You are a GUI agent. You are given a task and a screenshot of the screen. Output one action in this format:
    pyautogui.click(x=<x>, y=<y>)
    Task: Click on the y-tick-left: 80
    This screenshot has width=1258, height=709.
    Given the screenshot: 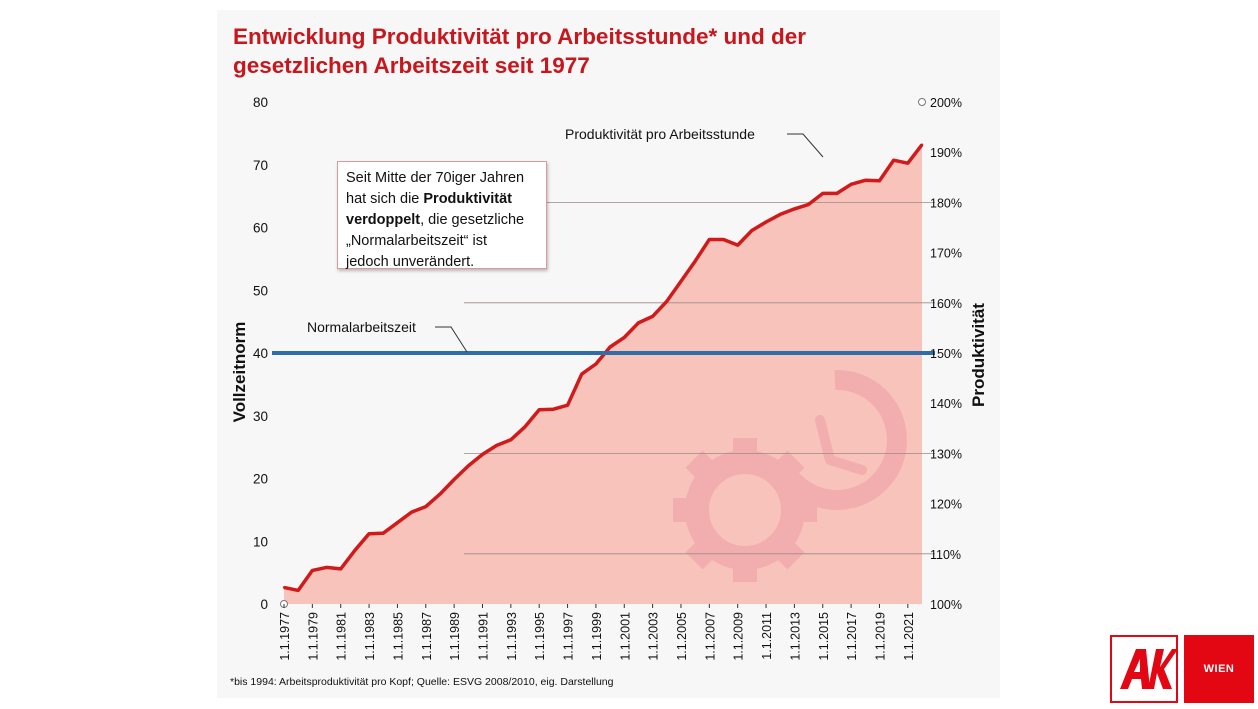 What is the action you would take?
    pyautogui.click(x=260, y=102)
    